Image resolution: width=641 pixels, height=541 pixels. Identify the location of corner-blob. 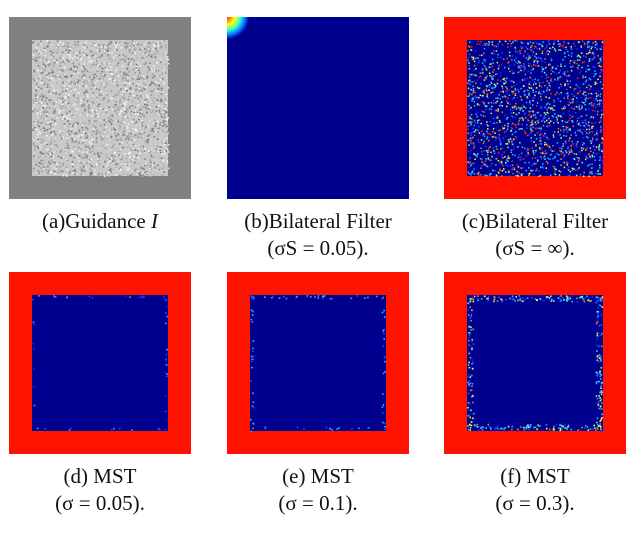
(238, 28).